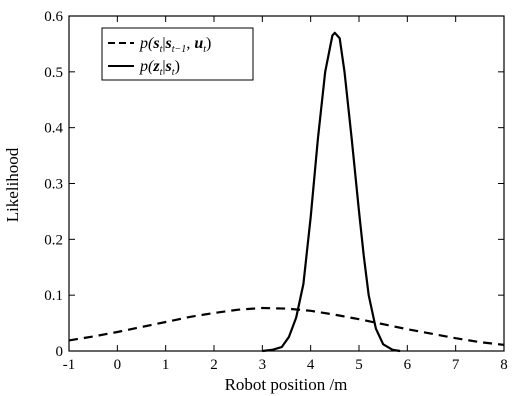 The height and width of the screenshot is (396, 512). What do you see at coordinates (53, 185) in the screenshot?
I see `y-tick-label: 0.3` at bounding box center [53, 185].